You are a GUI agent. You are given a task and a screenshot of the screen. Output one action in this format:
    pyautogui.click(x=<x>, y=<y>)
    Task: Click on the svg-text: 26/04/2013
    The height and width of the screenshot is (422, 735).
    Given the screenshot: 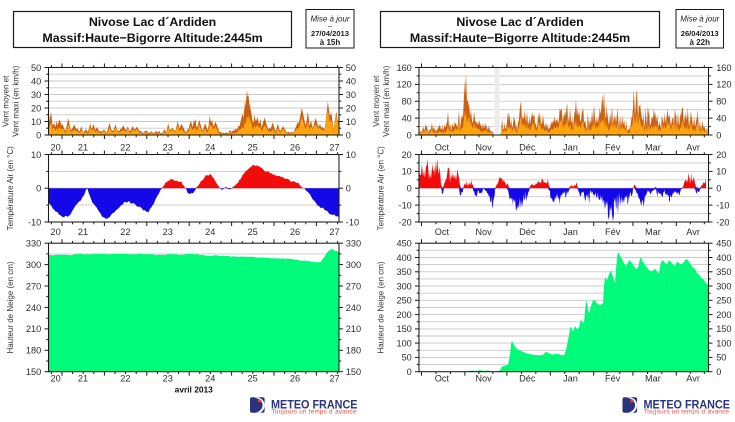 What is the action you would take?
    pyautogui.click(x=700, y=33)
    